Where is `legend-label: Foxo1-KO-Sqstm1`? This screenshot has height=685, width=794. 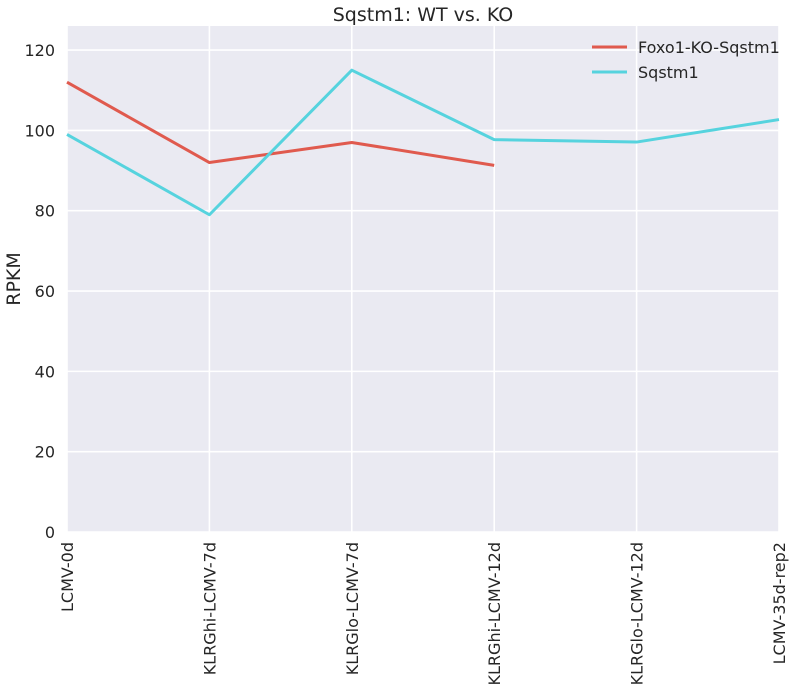
legend-label: Foxo1-KO-Sqstm1 is located at coordinates (709, 47).